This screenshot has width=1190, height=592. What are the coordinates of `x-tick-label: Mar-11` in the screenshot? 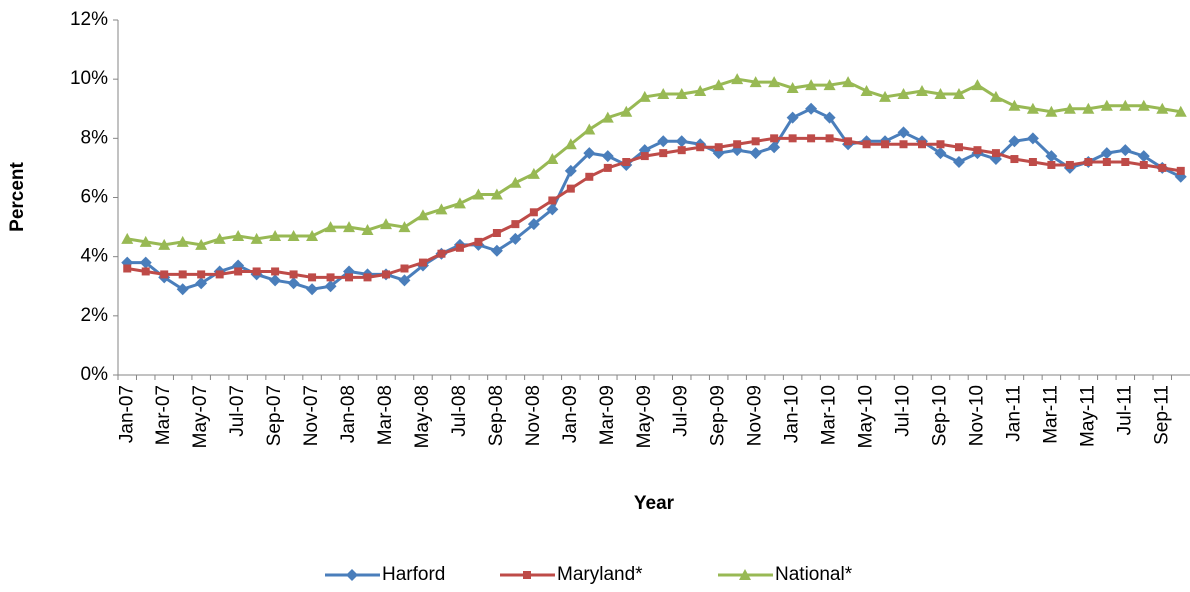 It's located at (1050, 414).